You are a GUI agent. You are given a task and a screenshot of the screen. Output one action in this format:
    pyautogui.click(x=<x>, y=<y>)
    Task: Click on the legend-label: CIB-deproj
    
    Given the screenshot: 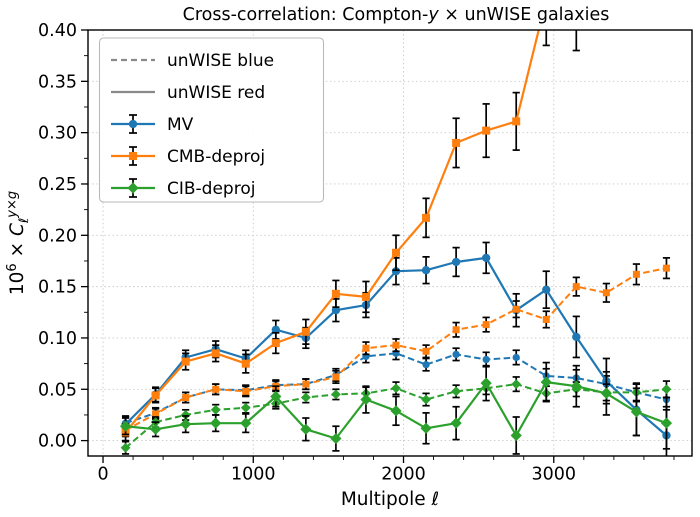 What is the action you would take?
    pyautogui.click(x=211, y=189)
    